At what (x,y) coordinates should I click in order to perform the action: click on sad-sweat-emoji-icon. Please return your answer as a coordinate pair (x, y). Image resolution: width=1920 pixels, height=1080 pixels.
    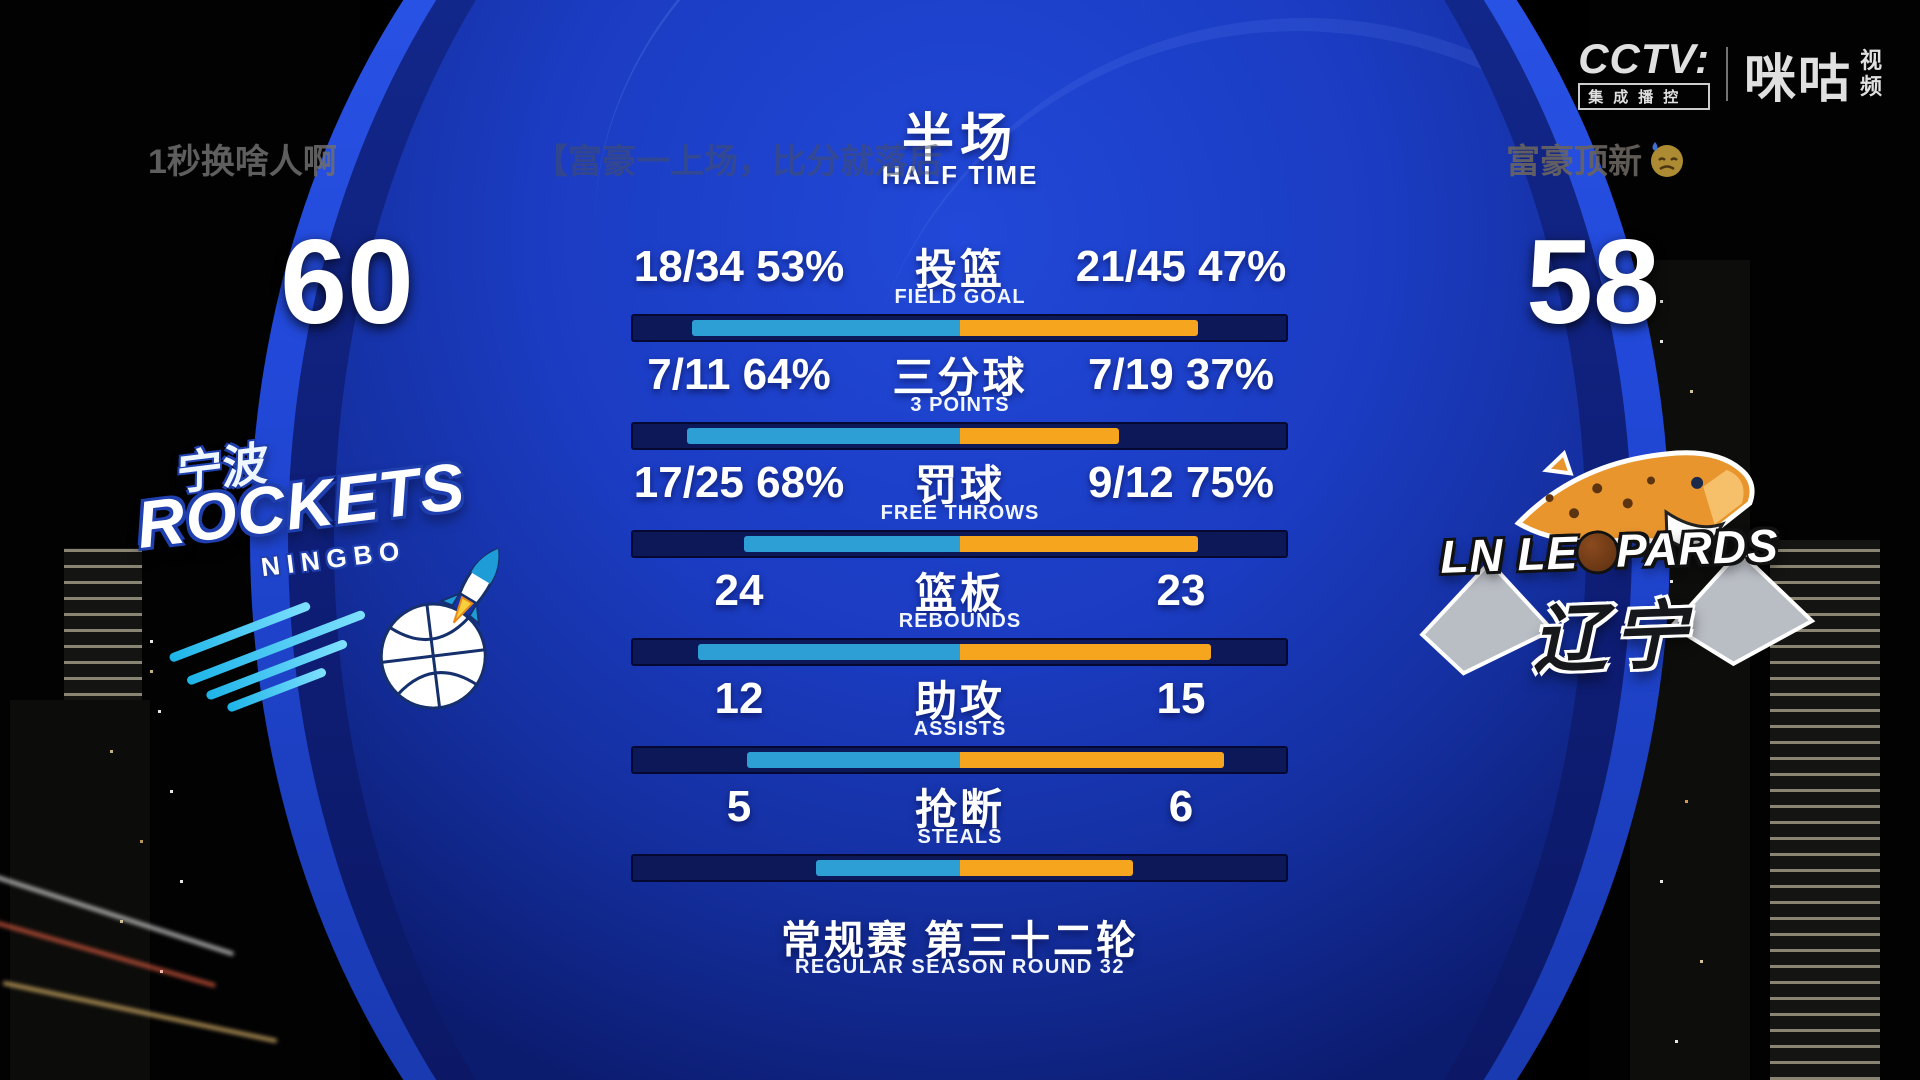
    Looking at the image, I should click on (1667, 159).